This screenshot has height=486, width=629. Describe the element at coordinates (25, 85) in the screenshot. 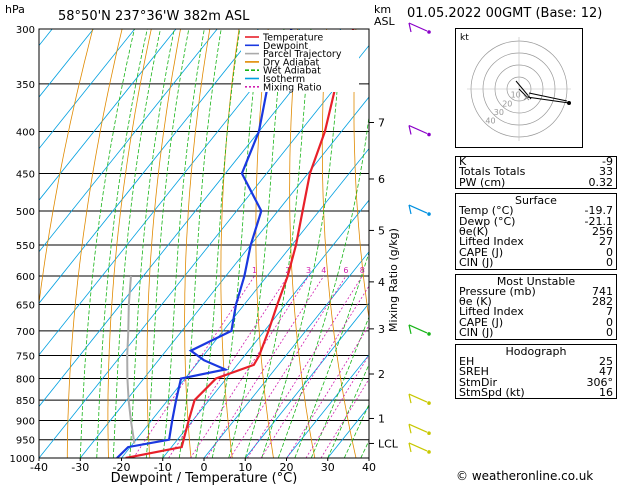

I see `pressure-tick-label: 350` at that location.